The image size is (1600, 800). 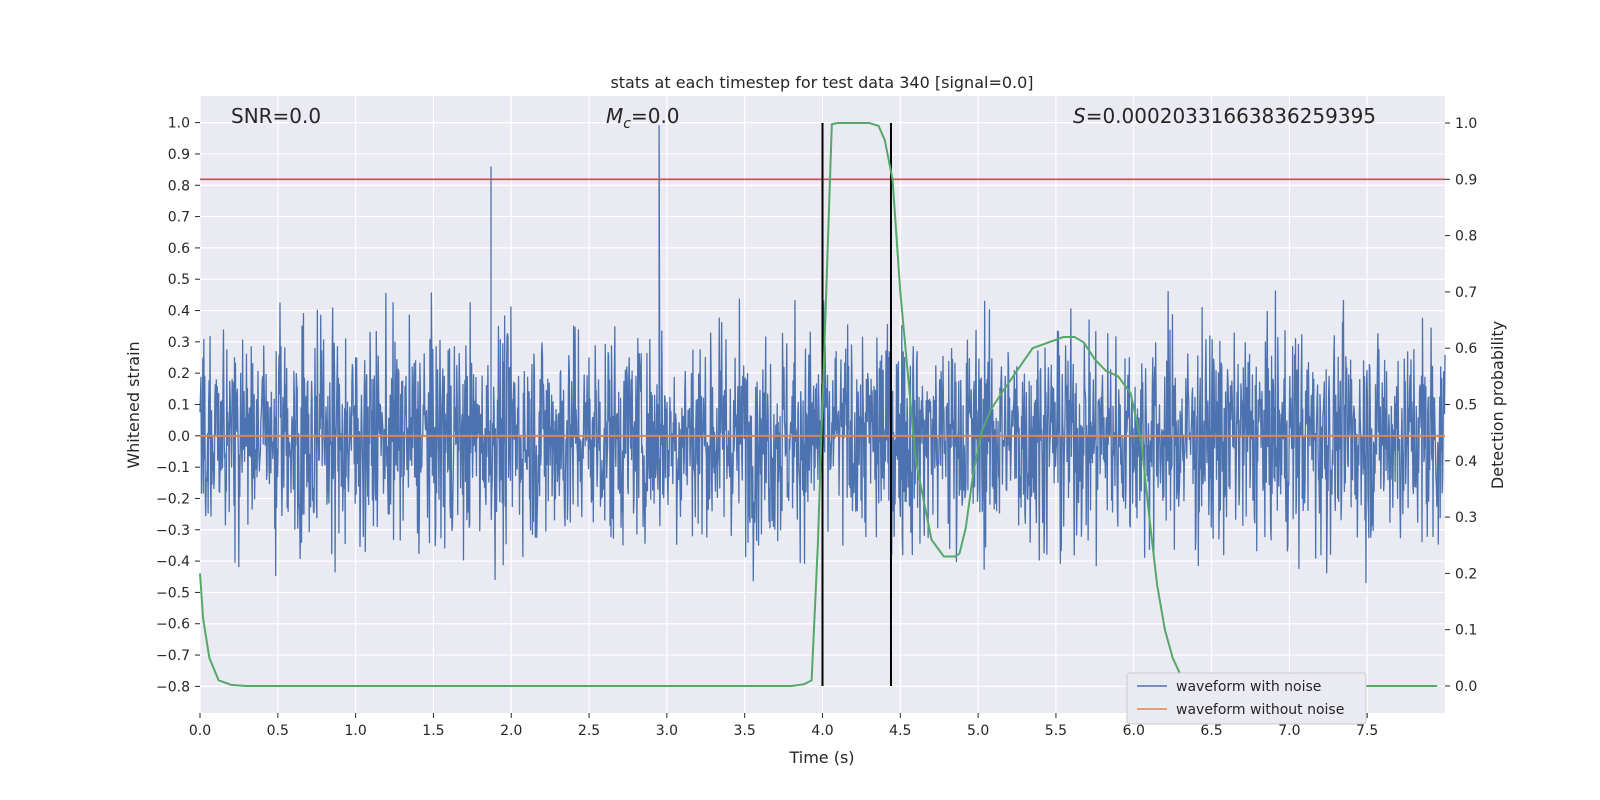 What do you see at coordinates (173, 687) in the screenshot?
I see `y-left-tick-label: −0.8` at bounding box center [173, 687].